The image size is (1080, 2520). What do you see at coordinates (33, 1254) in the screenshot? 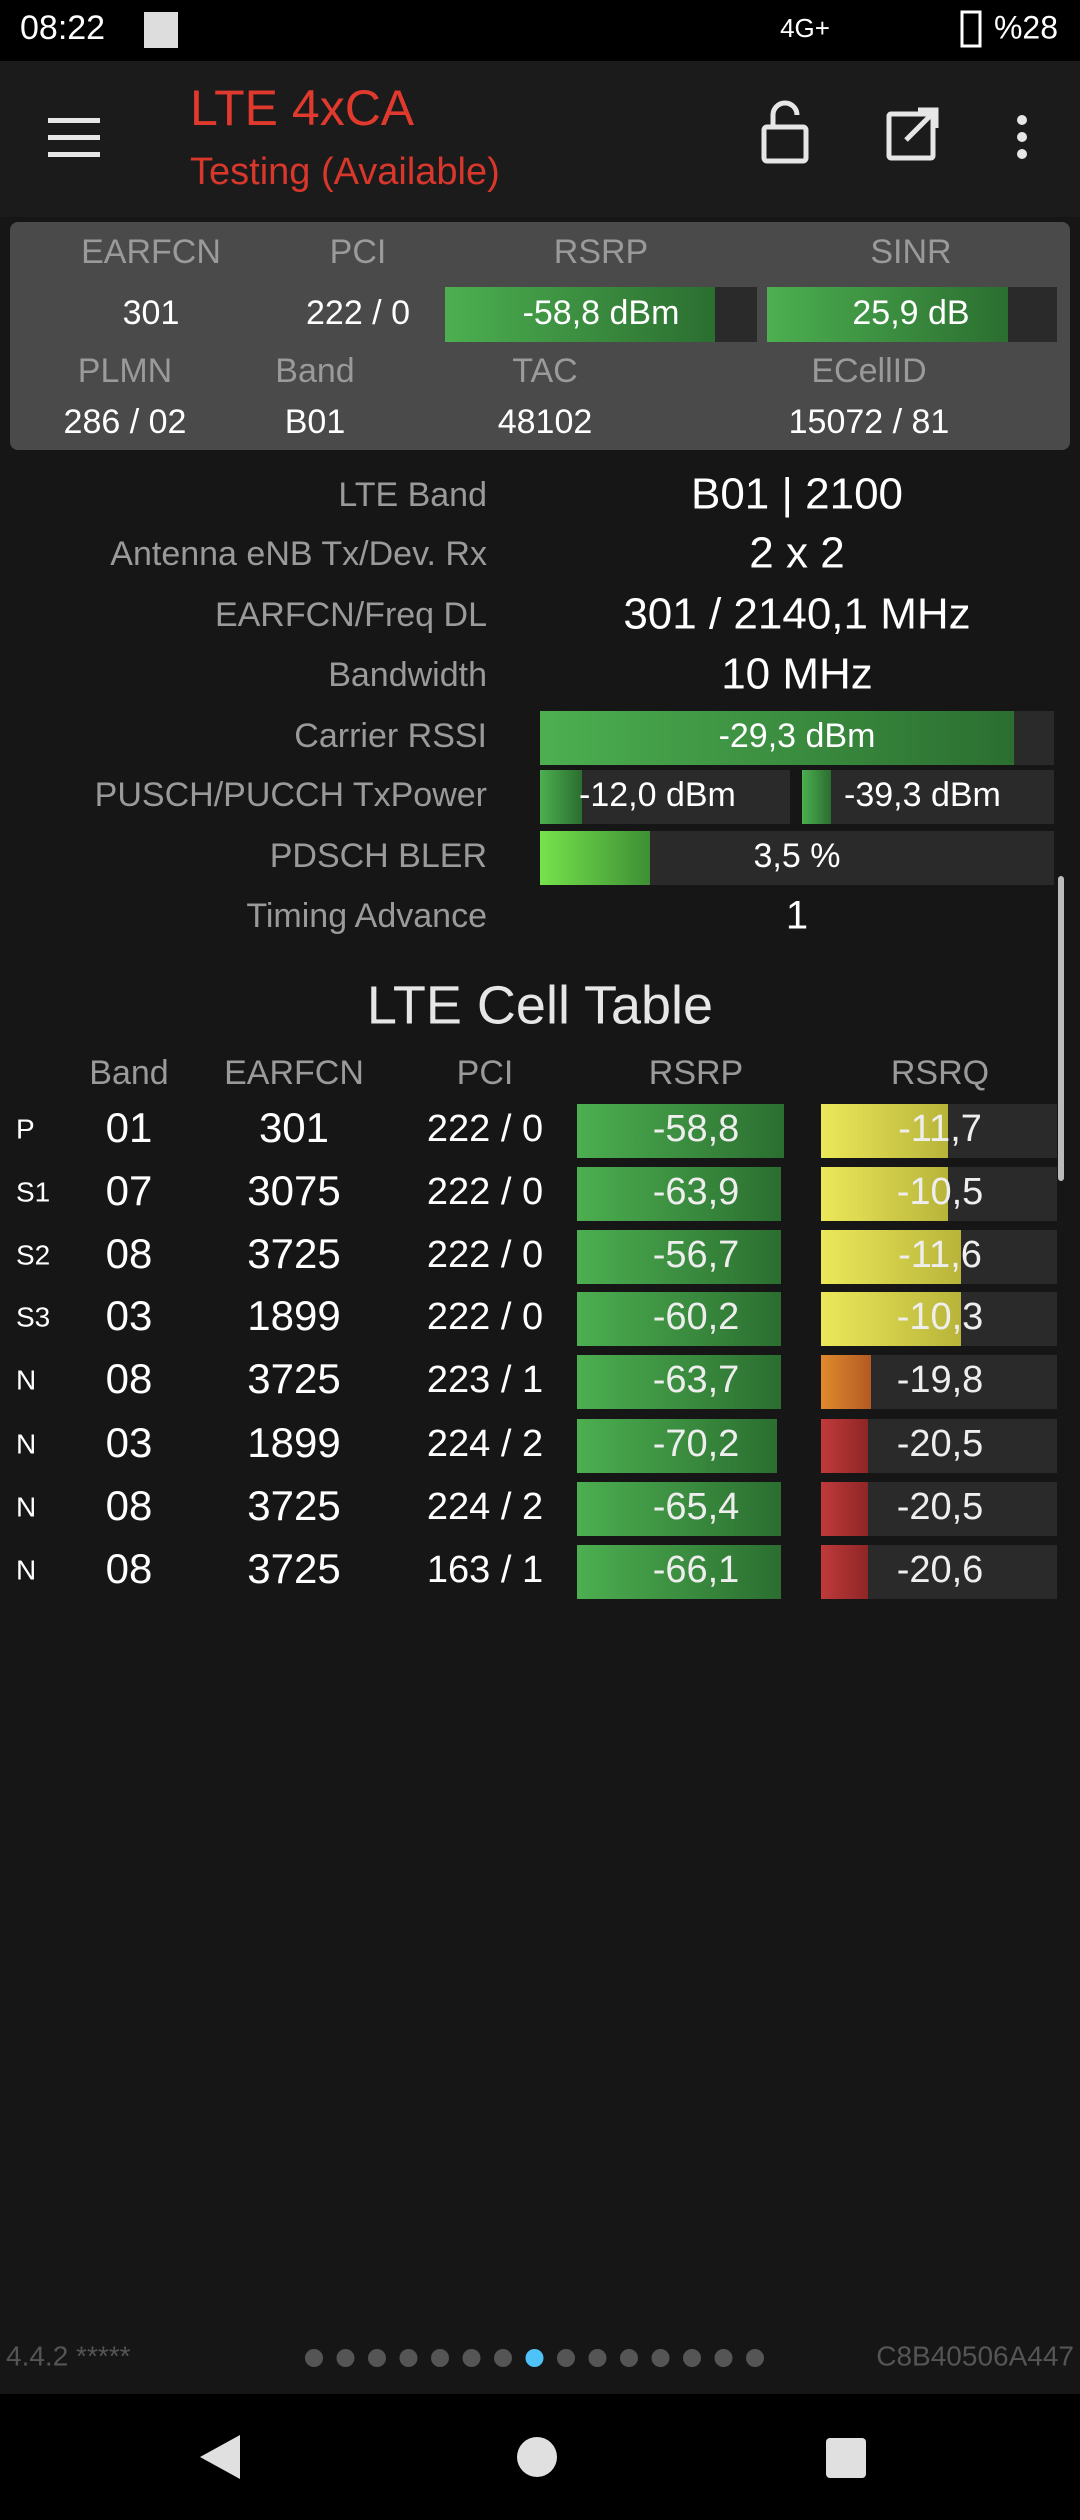
I see `row-type: S2` at bounding box center [33, 1254].